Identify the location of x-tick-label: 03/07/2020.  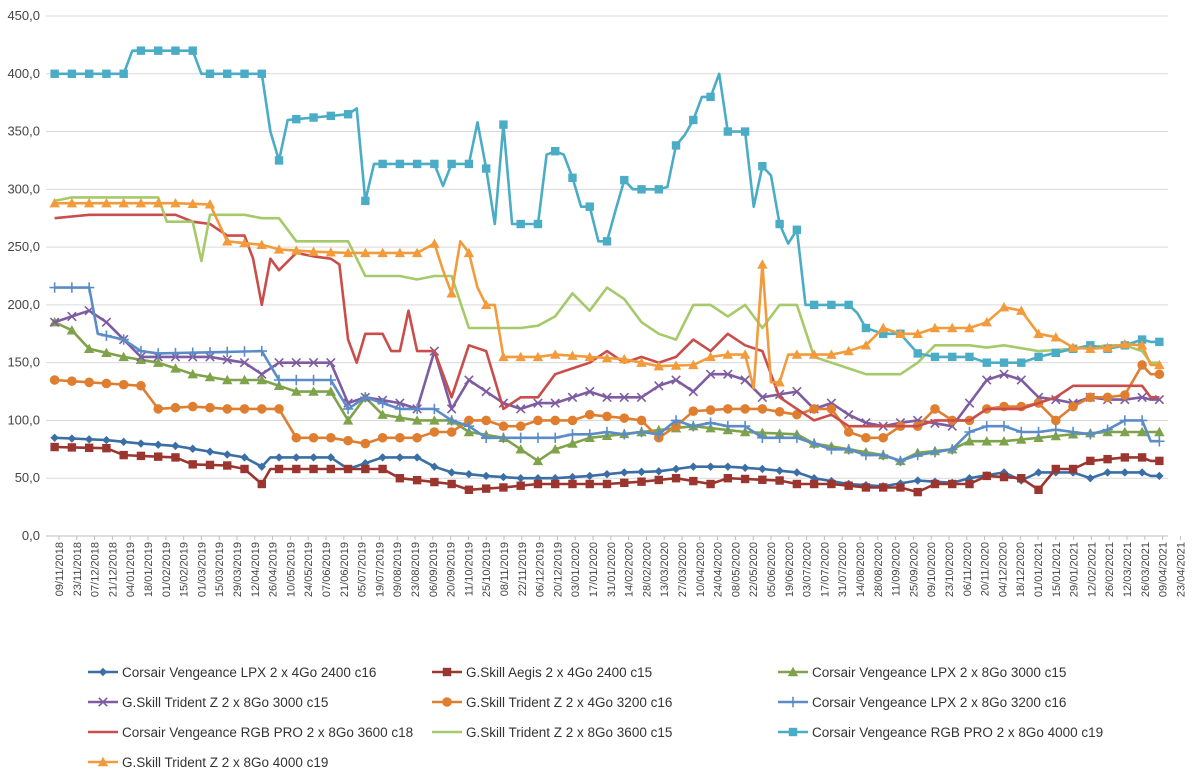
(808, 569).